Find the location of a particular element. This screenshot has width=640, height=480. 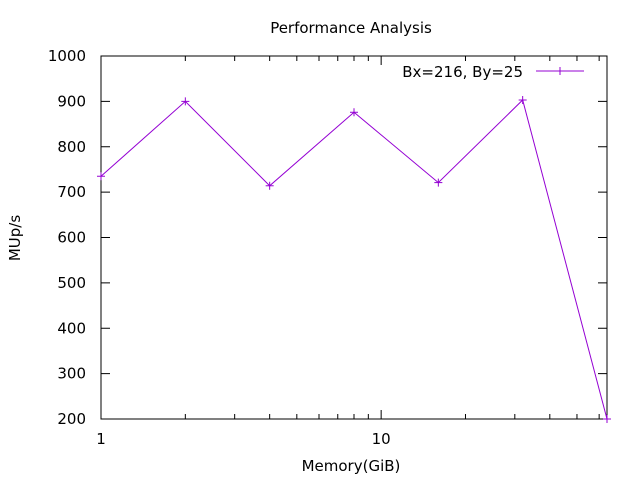

legend-point is located at coordinates (560, 71).